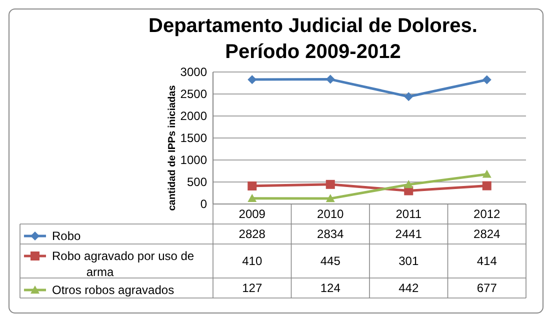 The image size is (556, 325). What do you see at coordinates (197, 182) in the screenshot?
I see `y-tick-label: 500` at bounding box center [197, 182].